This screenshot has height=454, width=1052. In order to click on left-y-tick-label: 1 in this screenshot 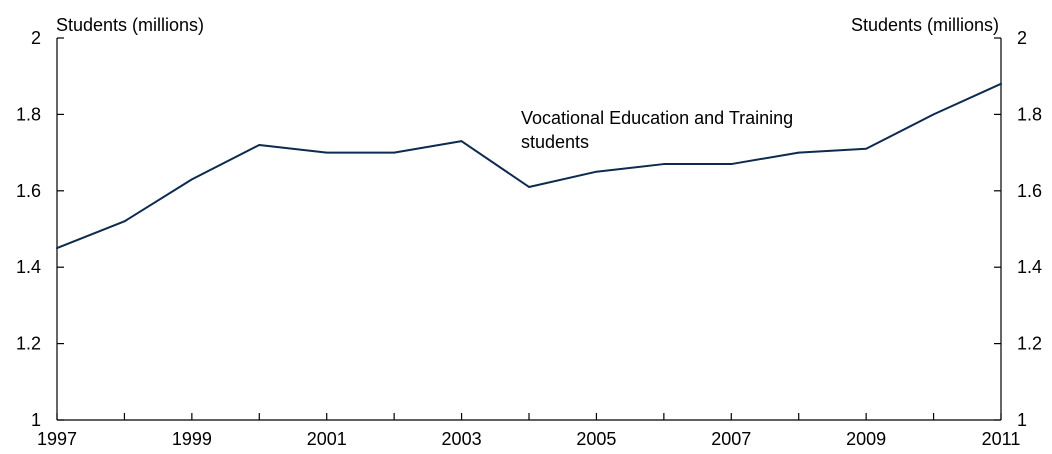, I will do `click(36, 420)`.